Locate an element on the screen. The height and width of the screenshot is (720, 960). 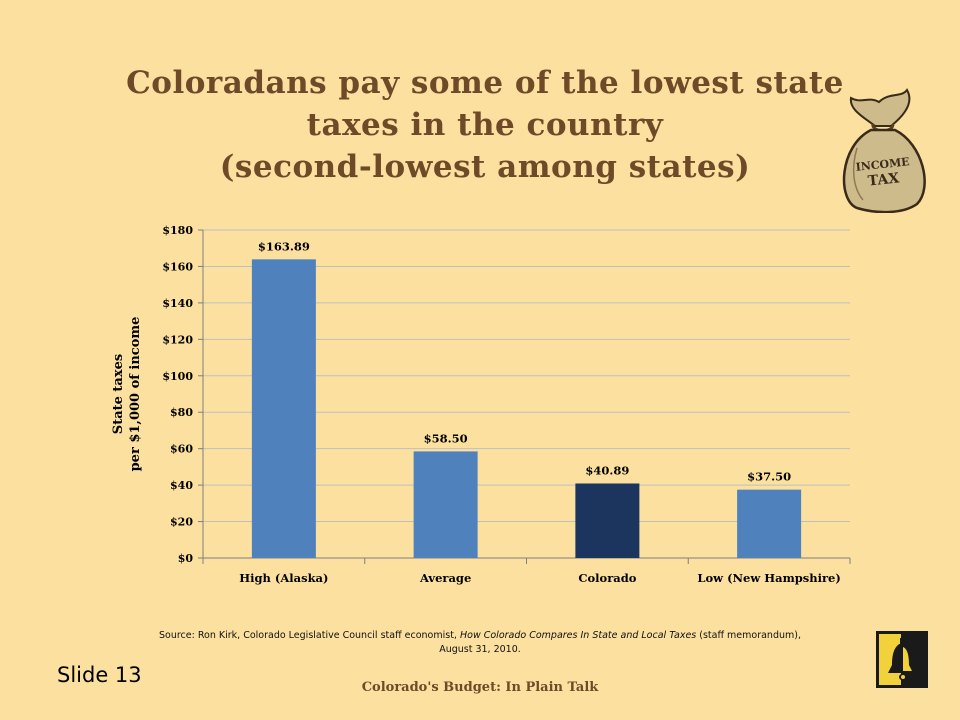
category-label: High (Alaska) is located at coordinates (283, 578).